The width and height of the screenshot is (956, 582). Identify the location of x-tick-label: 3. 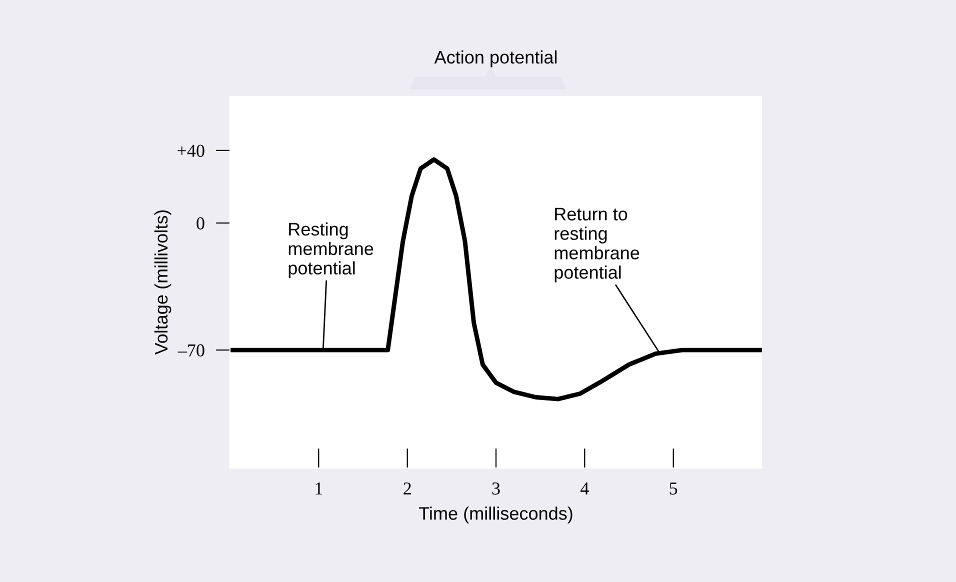
(496, 488).